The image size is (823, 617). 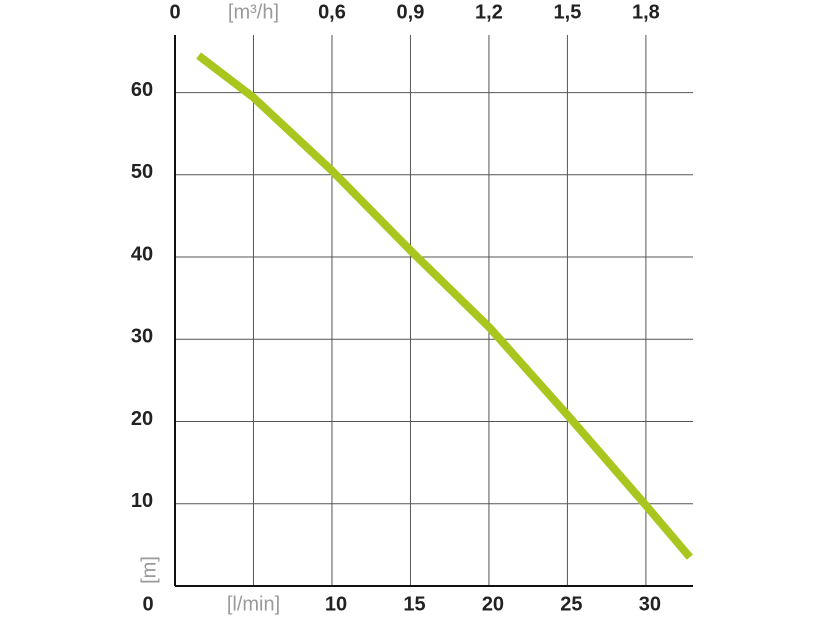 What do you see at coordinates (149, 570) in the screenshot?
I see `y-axis-label: [m]` at bounding box center [149, 570].